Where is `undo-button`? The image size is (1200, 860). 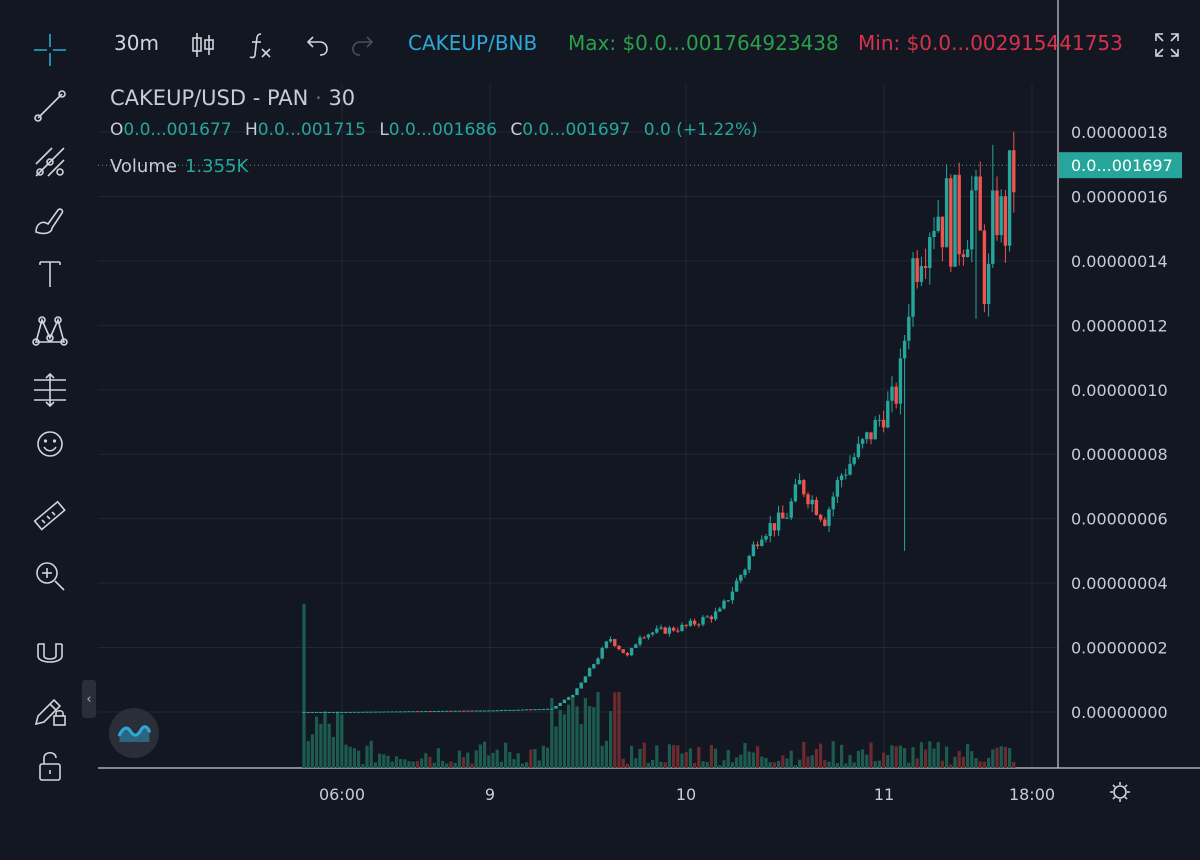 undo-button is located at coordinates (317, 43).